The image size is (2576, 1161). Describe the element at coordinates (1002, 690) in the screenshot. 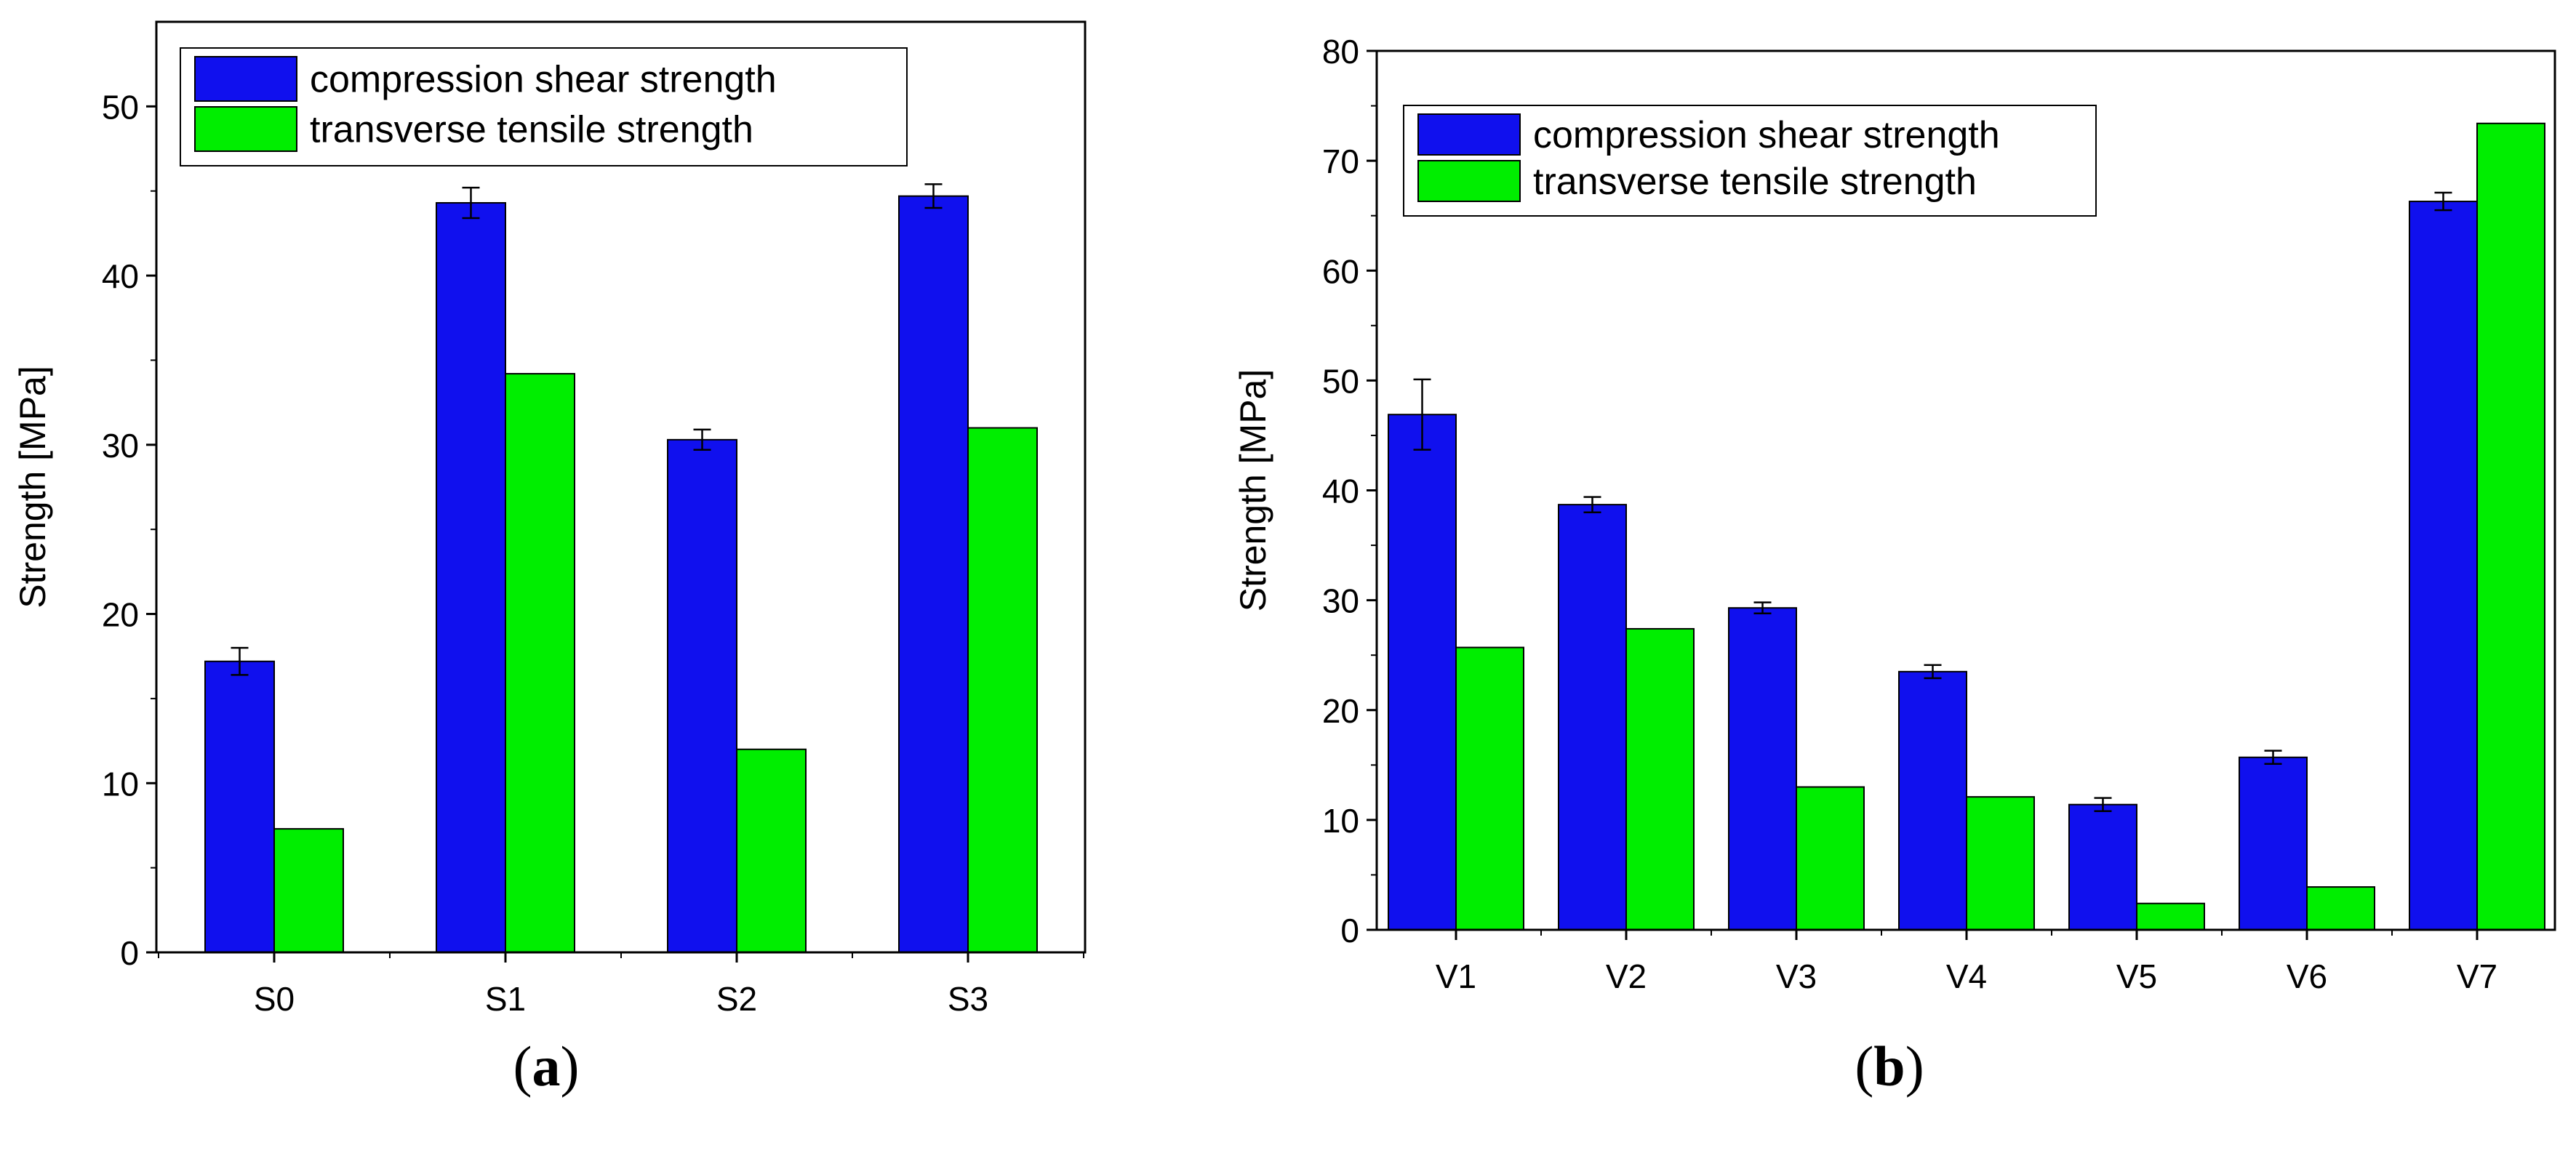

I see `tensile-bar-S3` at that location.